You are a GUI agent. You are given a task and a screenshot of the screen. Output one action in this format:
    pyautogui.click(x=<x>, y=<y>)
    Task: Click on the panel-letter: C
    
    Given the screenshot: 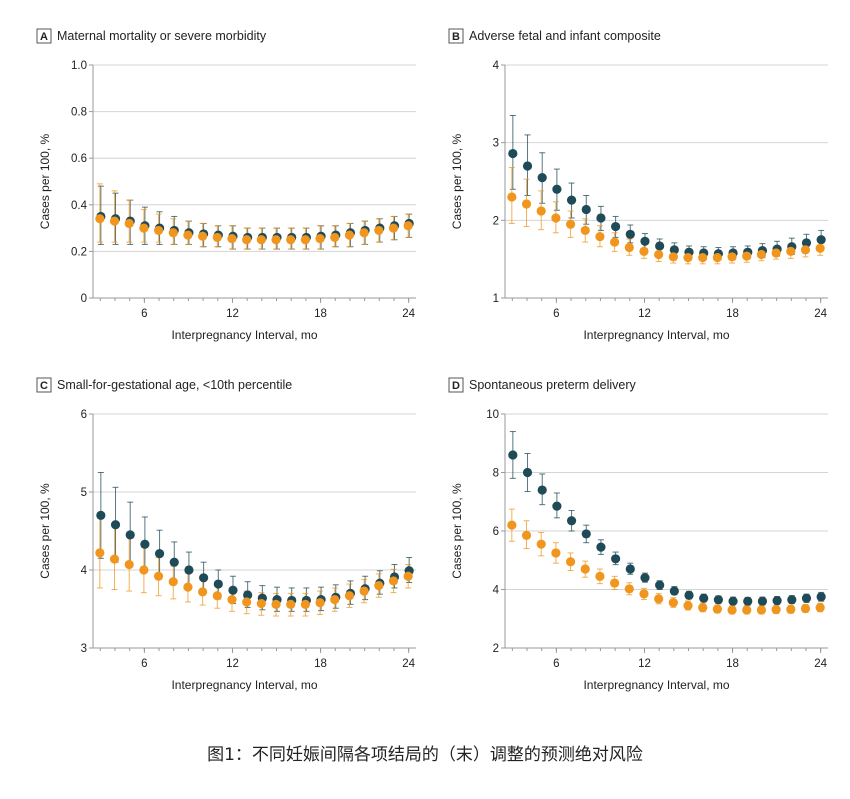 What is the action you would take?
    pyautogui.click(x=44, y=386)
    